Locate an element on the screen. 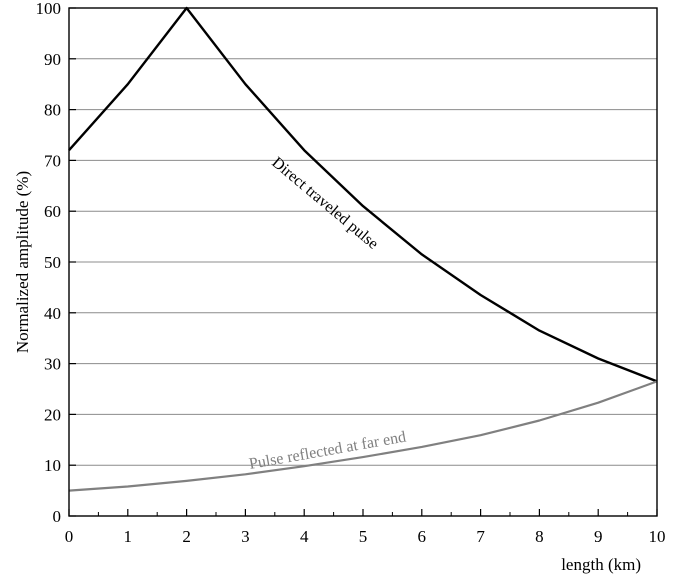 Image resolution: width=685 pixels, height=577 pixels. y-tick-label: 20 is located at coordinates (52, 414).